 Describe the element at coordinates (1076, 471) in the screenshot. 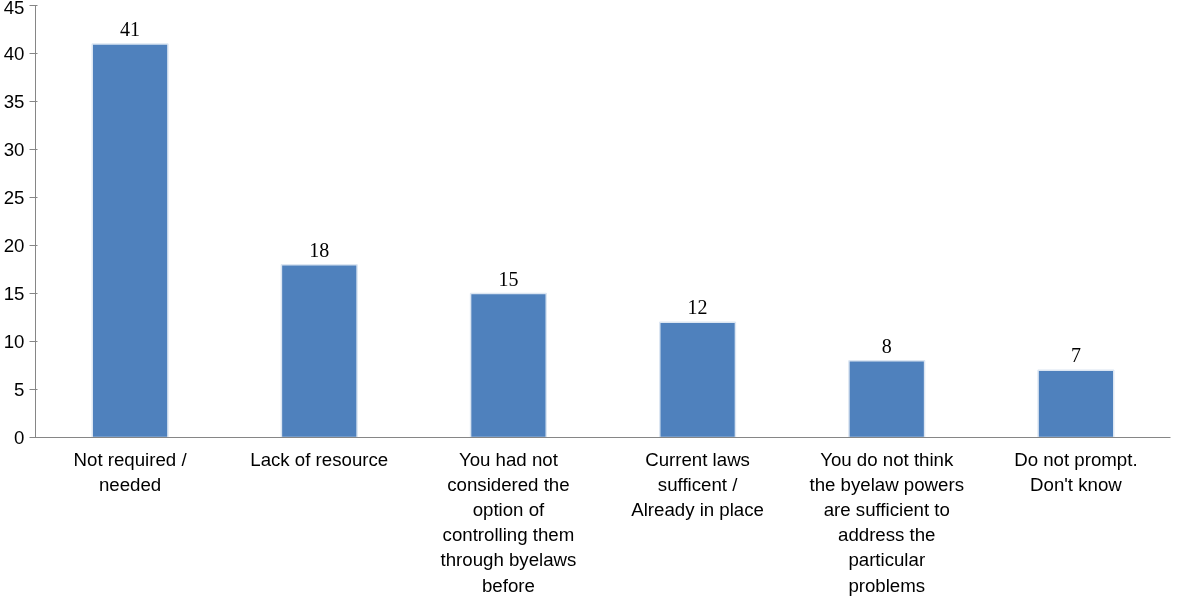

I see `x-tick-label: Do not prompt. Don't know` at that location.